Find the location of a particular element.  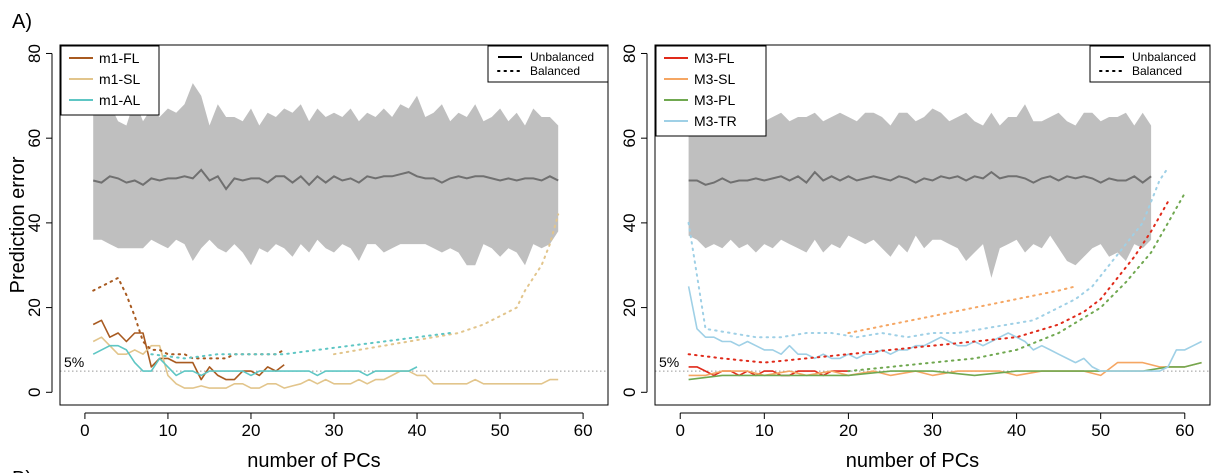

legend-entry: m1-FL is located at coordinates (119, 58).